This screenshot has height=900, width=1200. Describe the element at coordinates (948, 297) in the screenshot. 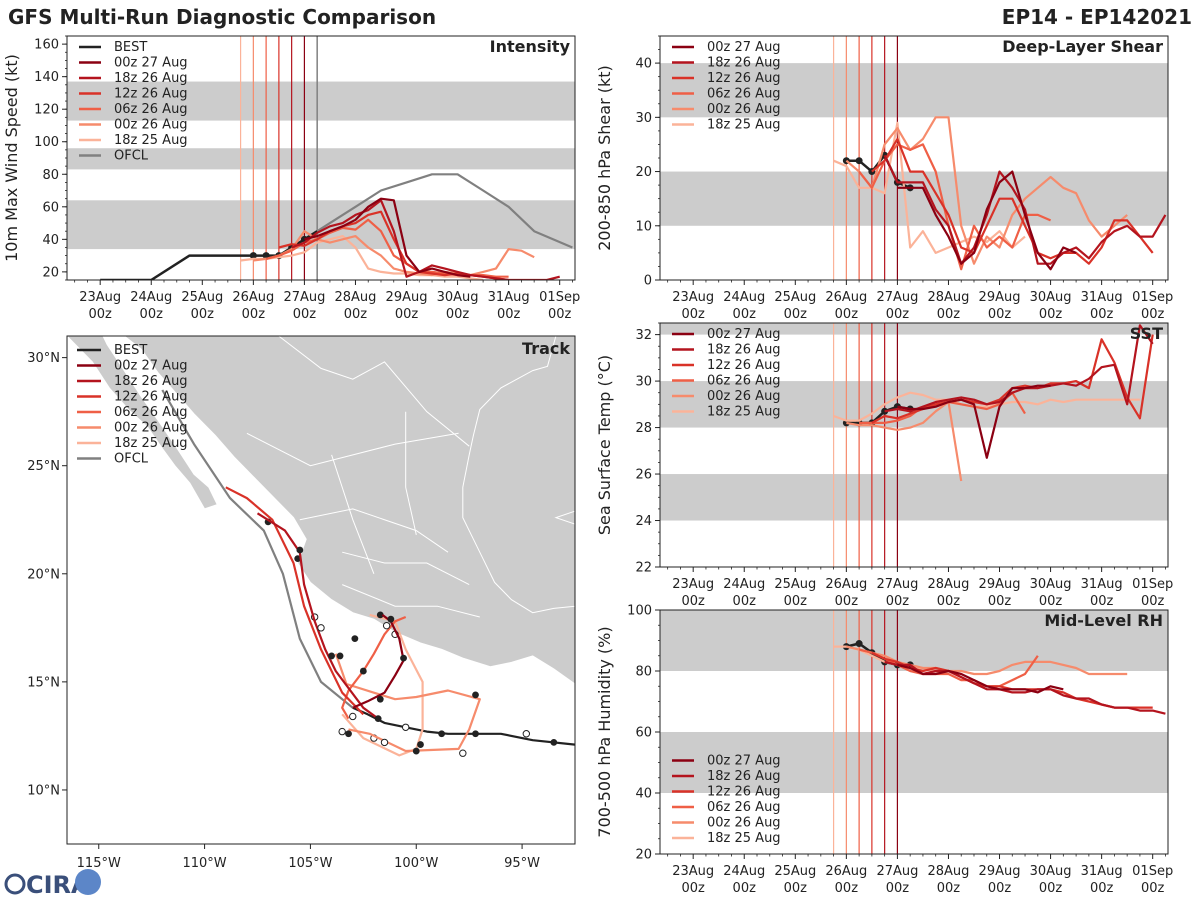

I see `x-tick-label-date: 28Aug` at that location.